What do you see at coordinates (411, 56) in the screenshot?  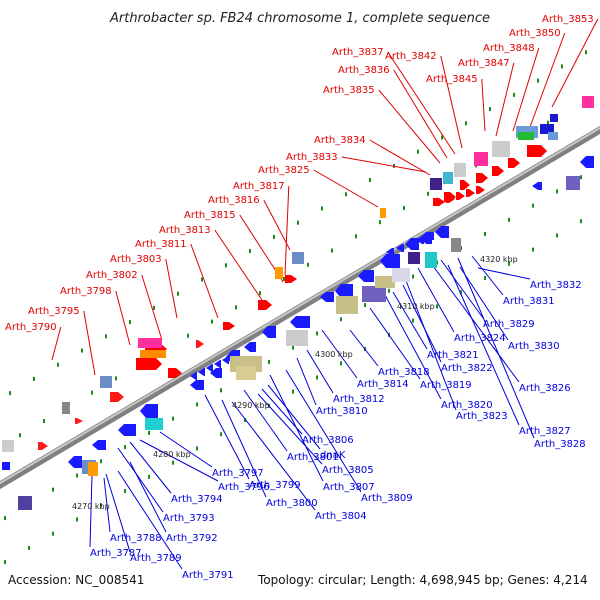 I see `gene-label-forward: Arth_3842` at bounding box center [411, 56].